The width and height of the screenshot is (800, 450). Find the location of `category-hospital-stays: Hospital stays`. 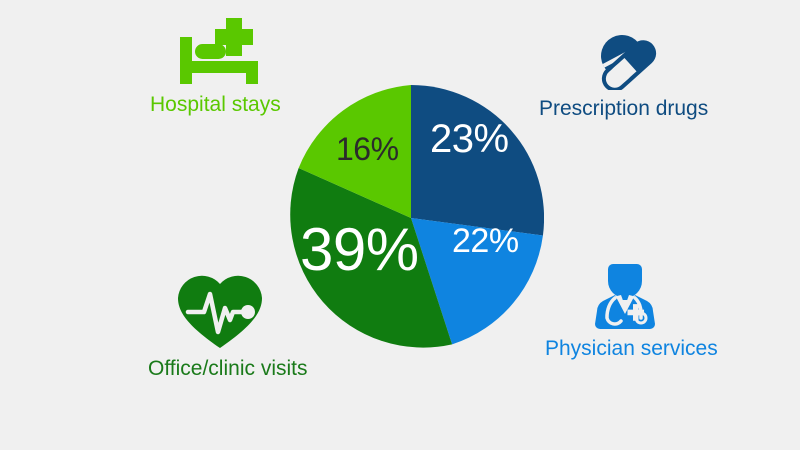

category-hospital-stays: Hospital stays is located at coordinates (215, 66).